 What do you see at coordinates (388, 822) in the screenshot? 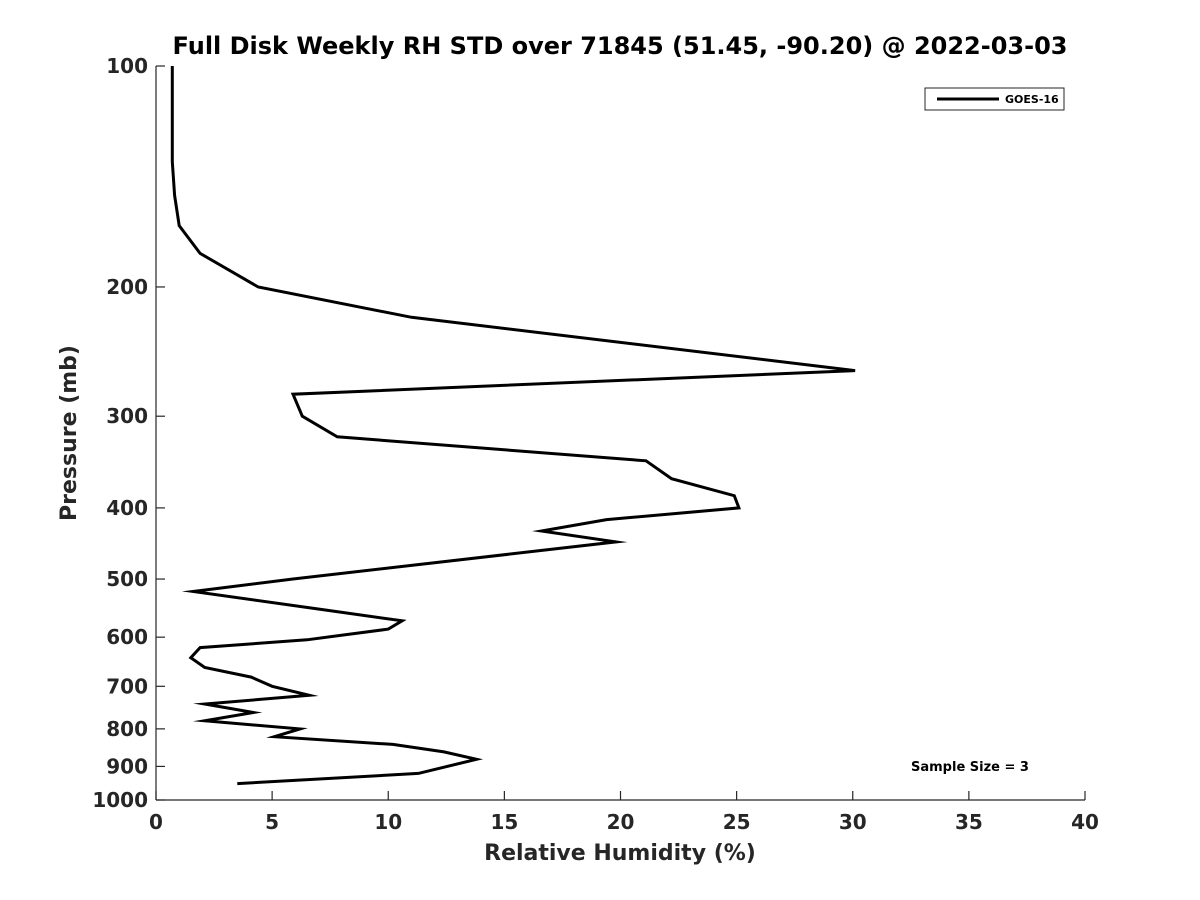
I see `x-tick-label: 10` at bounding box center [388, 822].